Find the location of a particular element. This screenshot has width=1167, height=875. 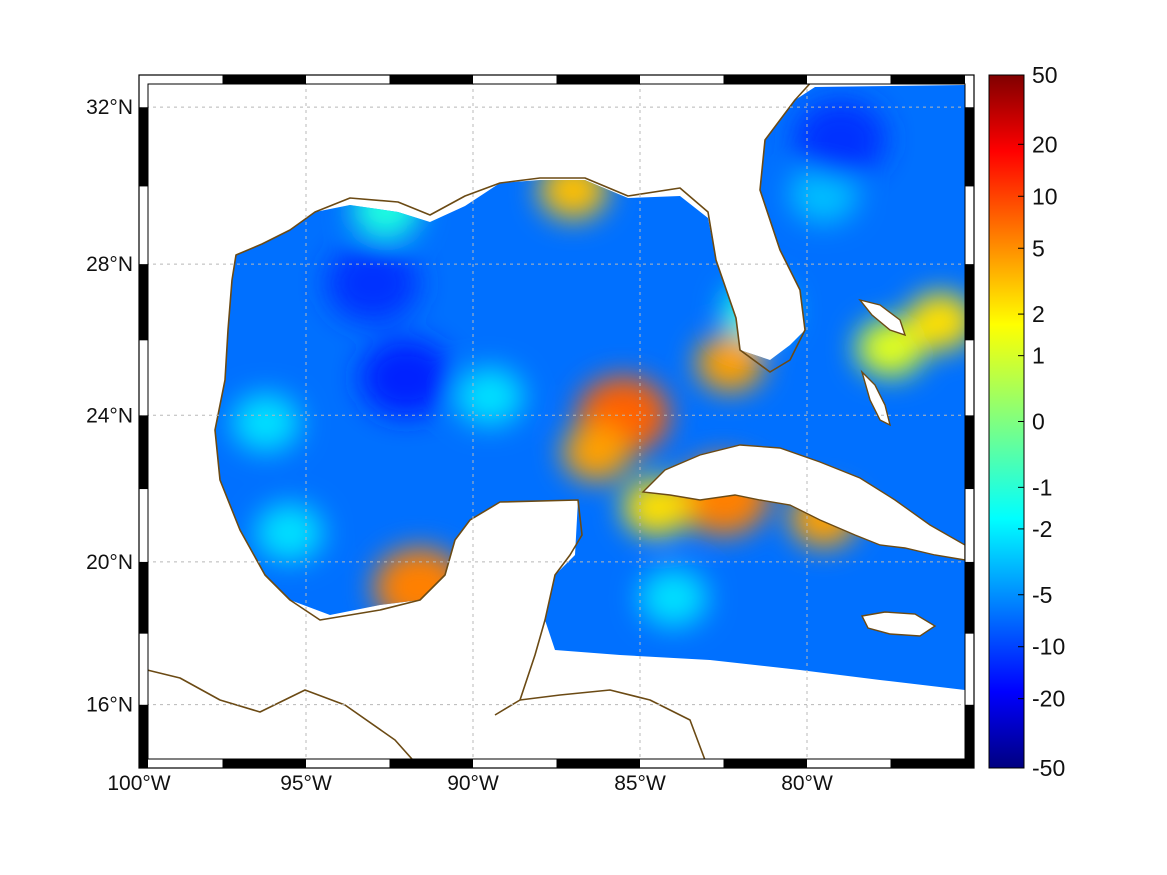

colorbar-tick-label: -50 is located at coordinates (1048, 768).